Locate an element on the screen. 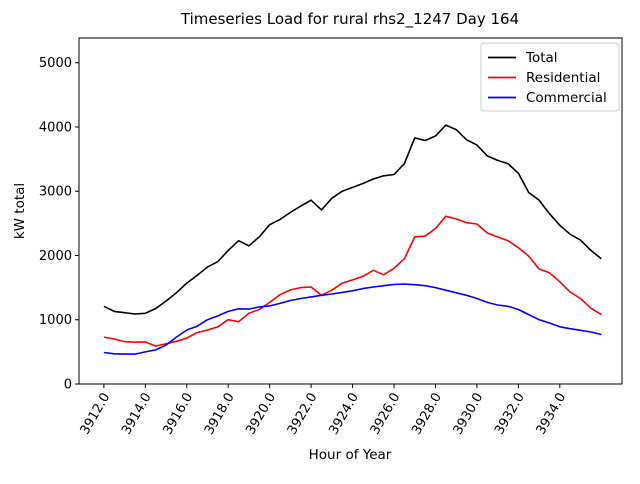 The image size is (640, 484). y-axis-label: kW total is located at coordinates (20, 211).